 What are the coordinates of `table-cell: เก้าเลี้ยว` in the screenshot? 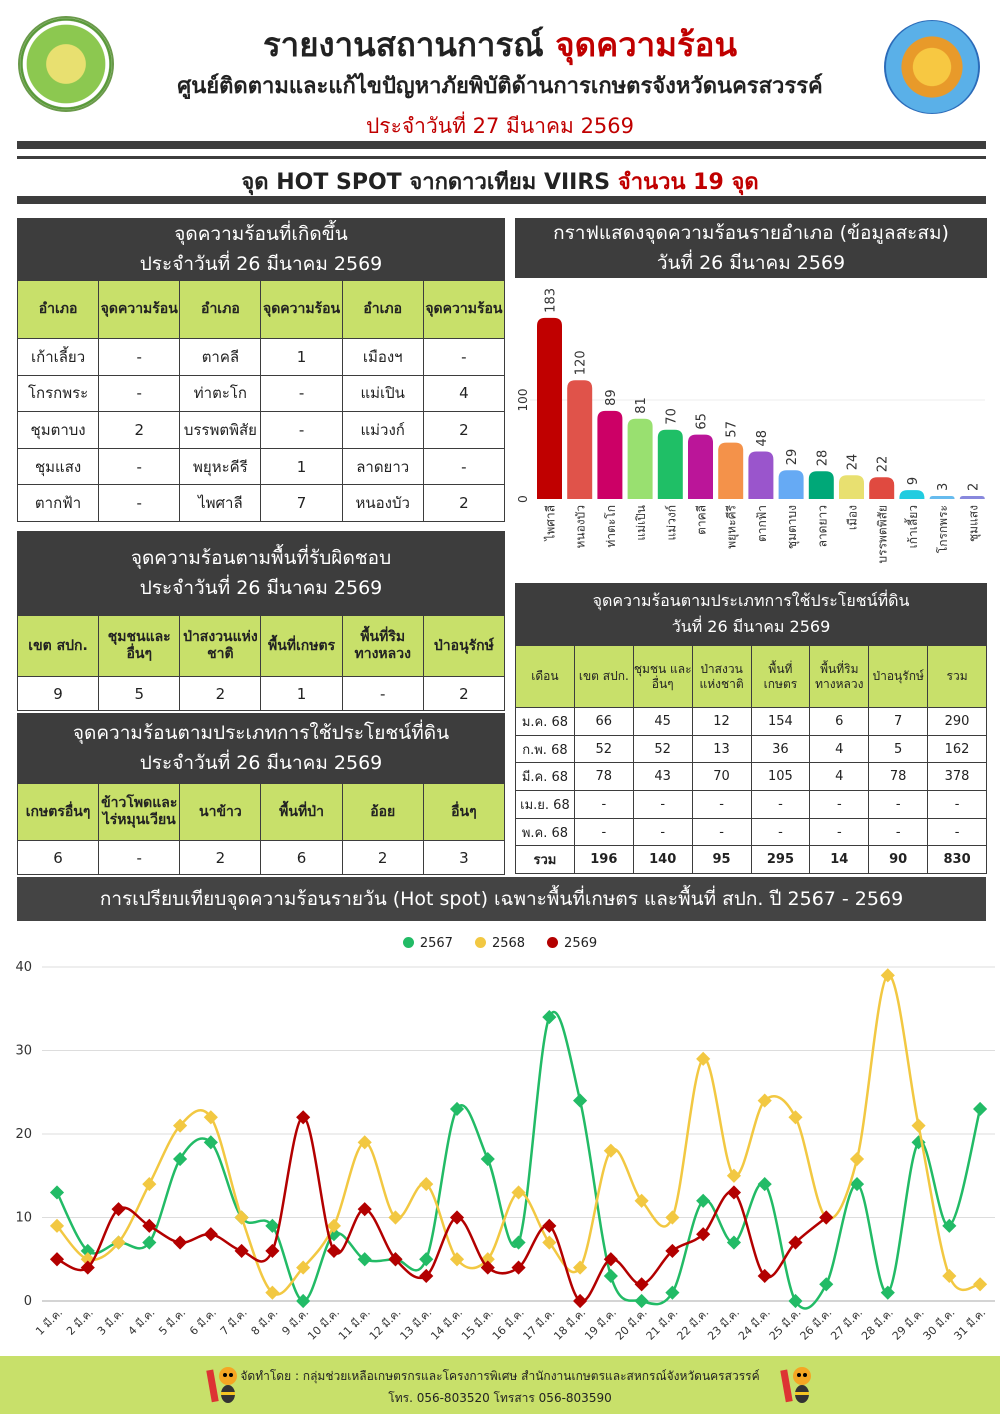 It's located at (58, 357).